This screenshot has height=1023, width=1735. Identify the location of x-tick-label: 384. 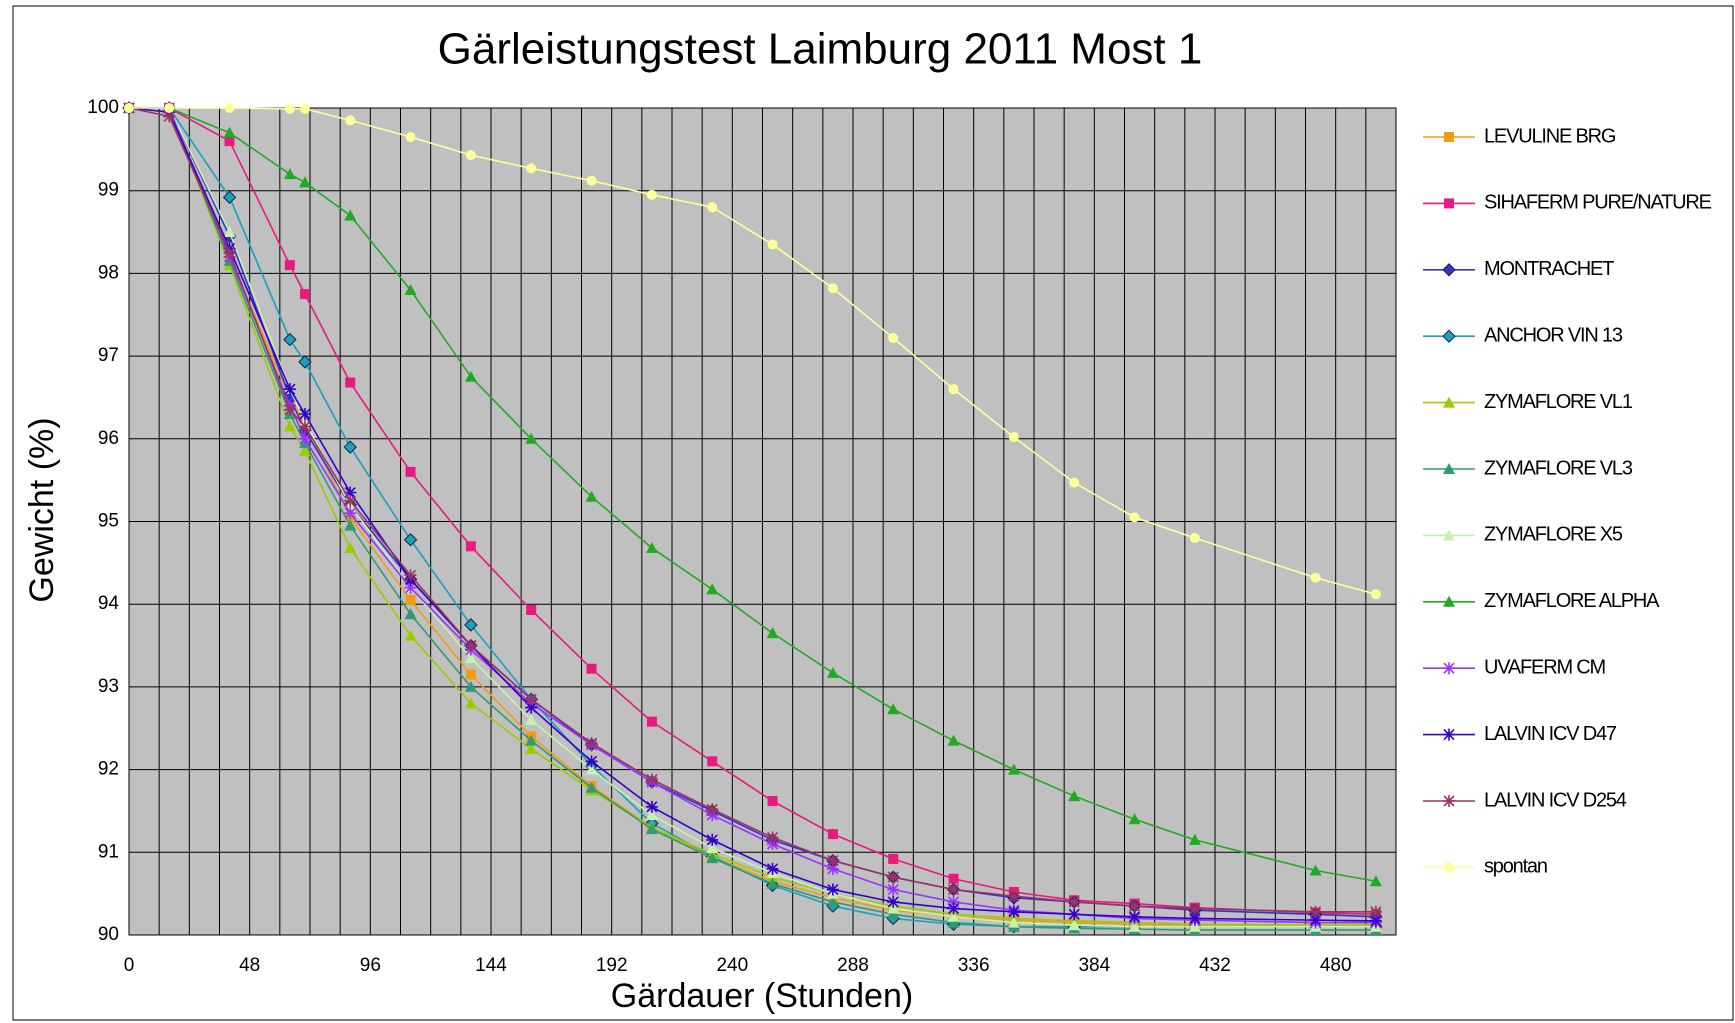
(1094, 965).